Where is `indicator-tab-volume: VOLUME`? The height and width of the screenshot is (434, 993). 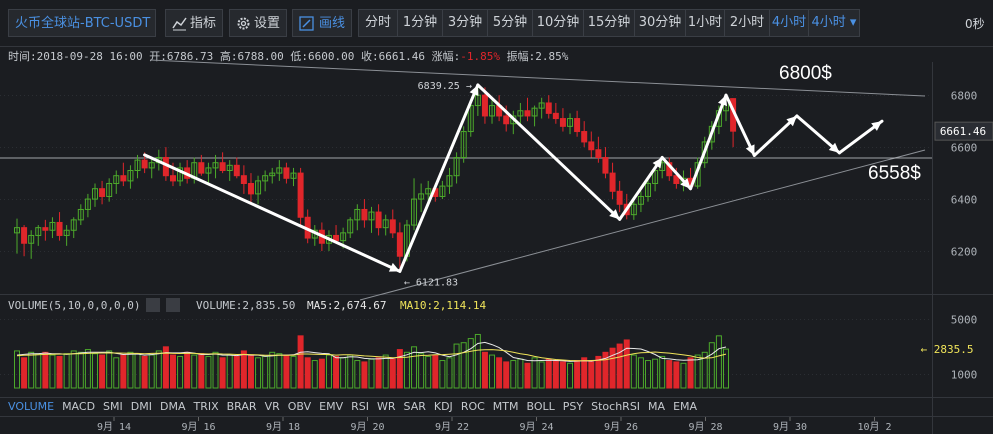 indicator-tab-volume: VOLUME is located at coordinates (31, 406).